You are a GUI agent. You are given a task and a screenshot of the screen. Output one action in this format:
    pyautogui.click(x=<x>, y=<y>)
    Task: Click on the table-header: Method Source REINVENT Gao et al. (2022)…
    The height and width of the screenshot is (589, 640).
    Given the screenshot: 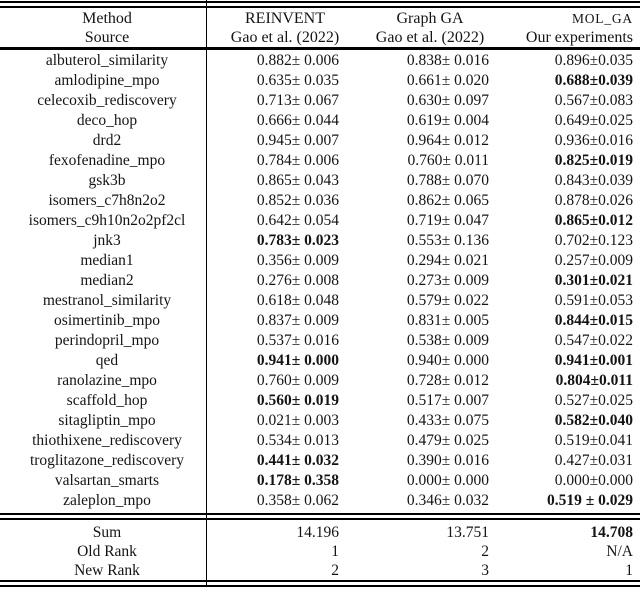 What is the action you would take?
    pyautogui.click(x=320, y=28)
    